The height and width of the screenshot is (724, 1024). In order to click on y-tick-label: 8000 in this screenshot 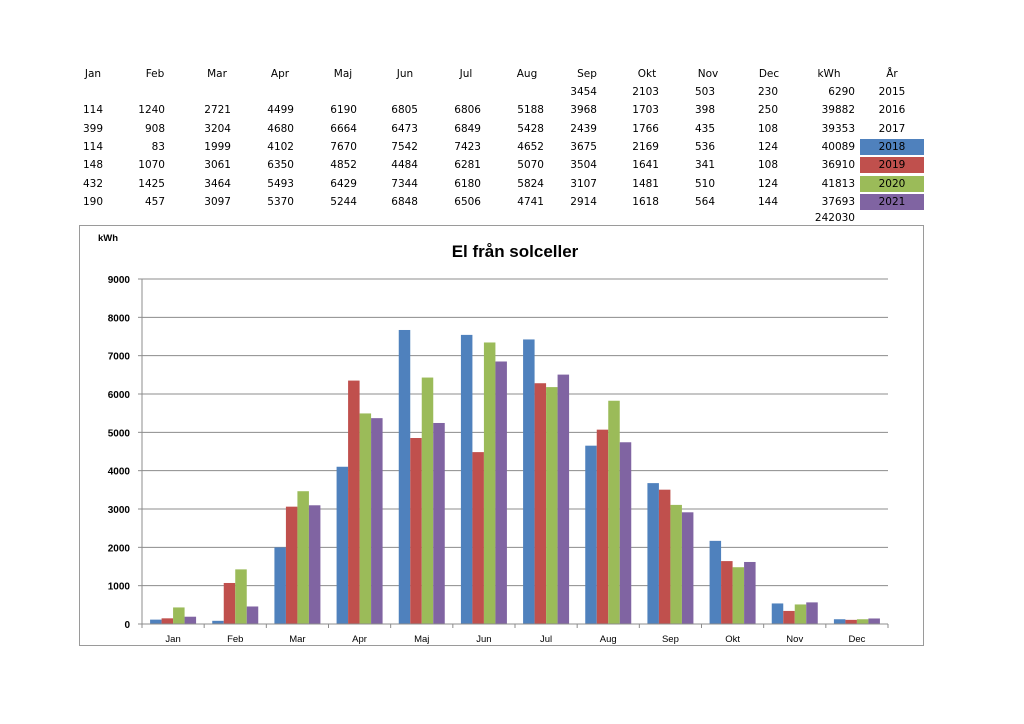, I will do `click(119, 318)`.